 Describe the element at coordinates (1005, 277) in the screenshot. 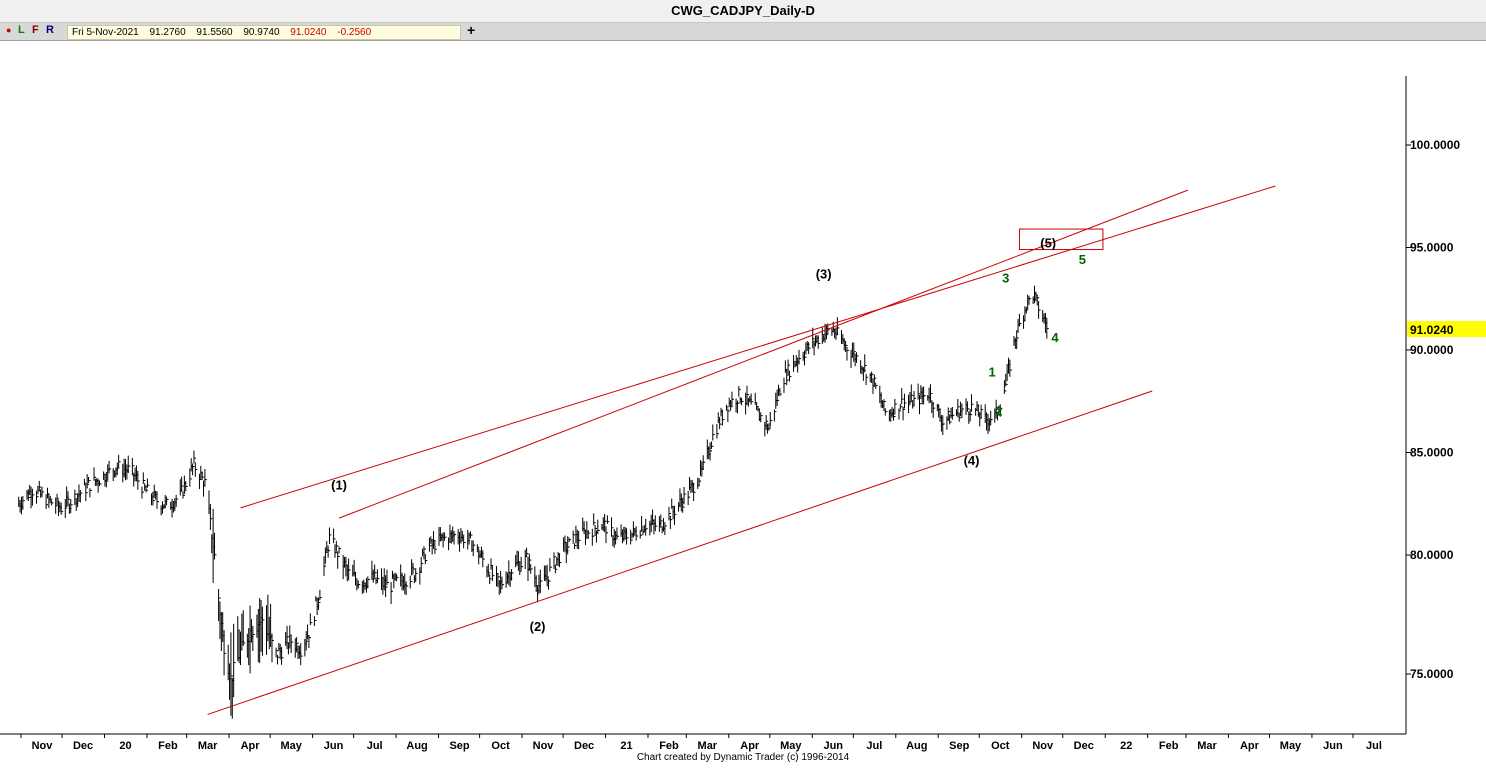

I see `wave-label: 3` at that location.